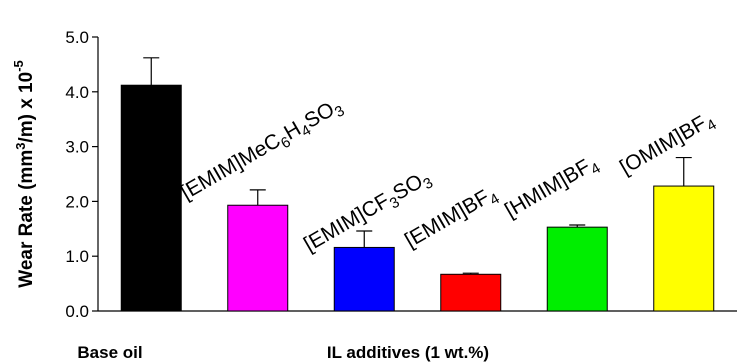  I want to click on y-axis-label: Wear Rate (mm3/m) x 10-5, so click(24, 174).